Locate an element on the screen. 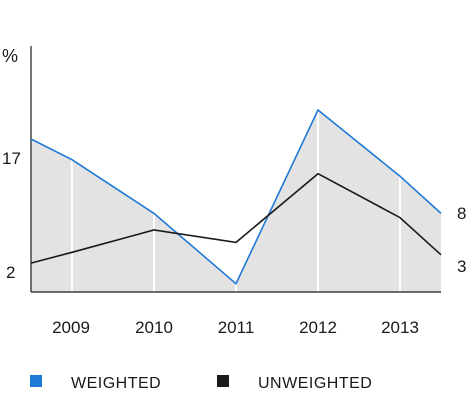  x-tick-labels: 2009 2010 2011 2012 2013 is located at coordinates (235, 327).